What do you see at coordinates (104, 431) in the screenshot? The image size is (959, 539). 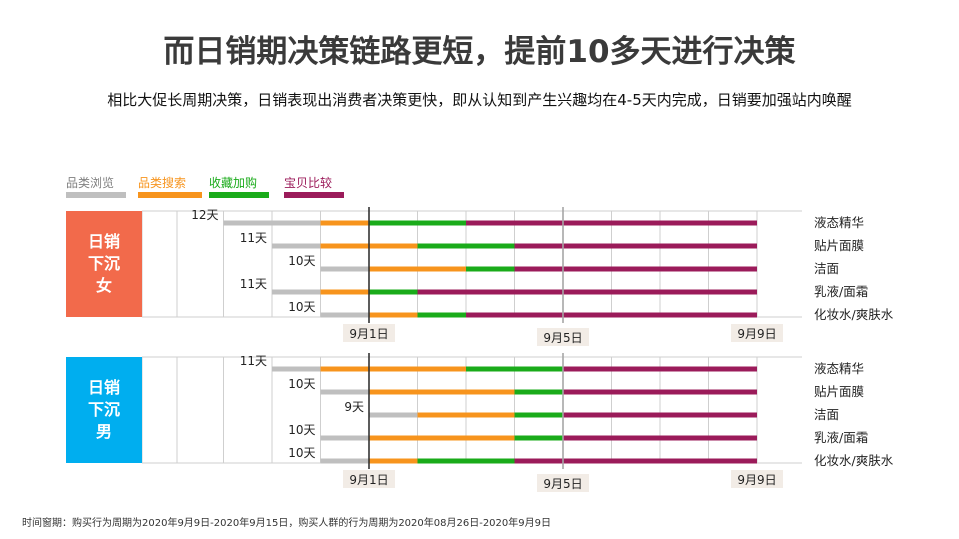 I see `group-tag-label: 男` at bounding box center [104, 431].